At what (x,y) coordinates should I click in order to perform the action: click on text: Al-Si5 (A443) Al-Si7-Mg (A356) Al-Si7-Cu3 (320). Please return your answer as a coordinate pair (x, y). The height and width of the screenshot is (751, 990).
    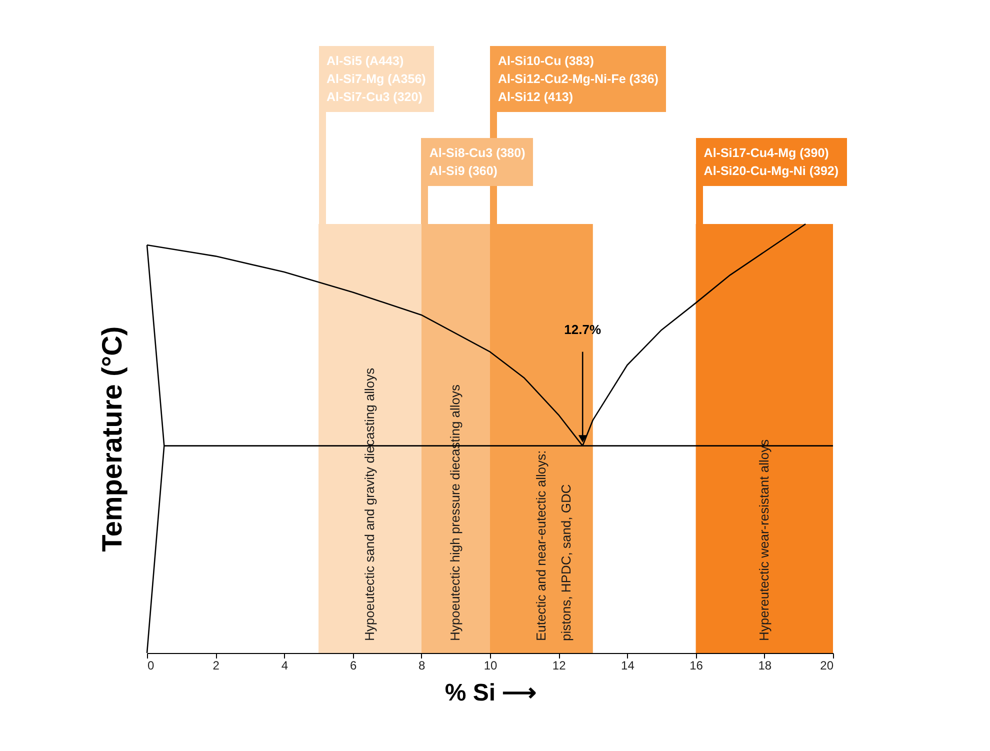
    Looking at the image, I should click on (376, 79).